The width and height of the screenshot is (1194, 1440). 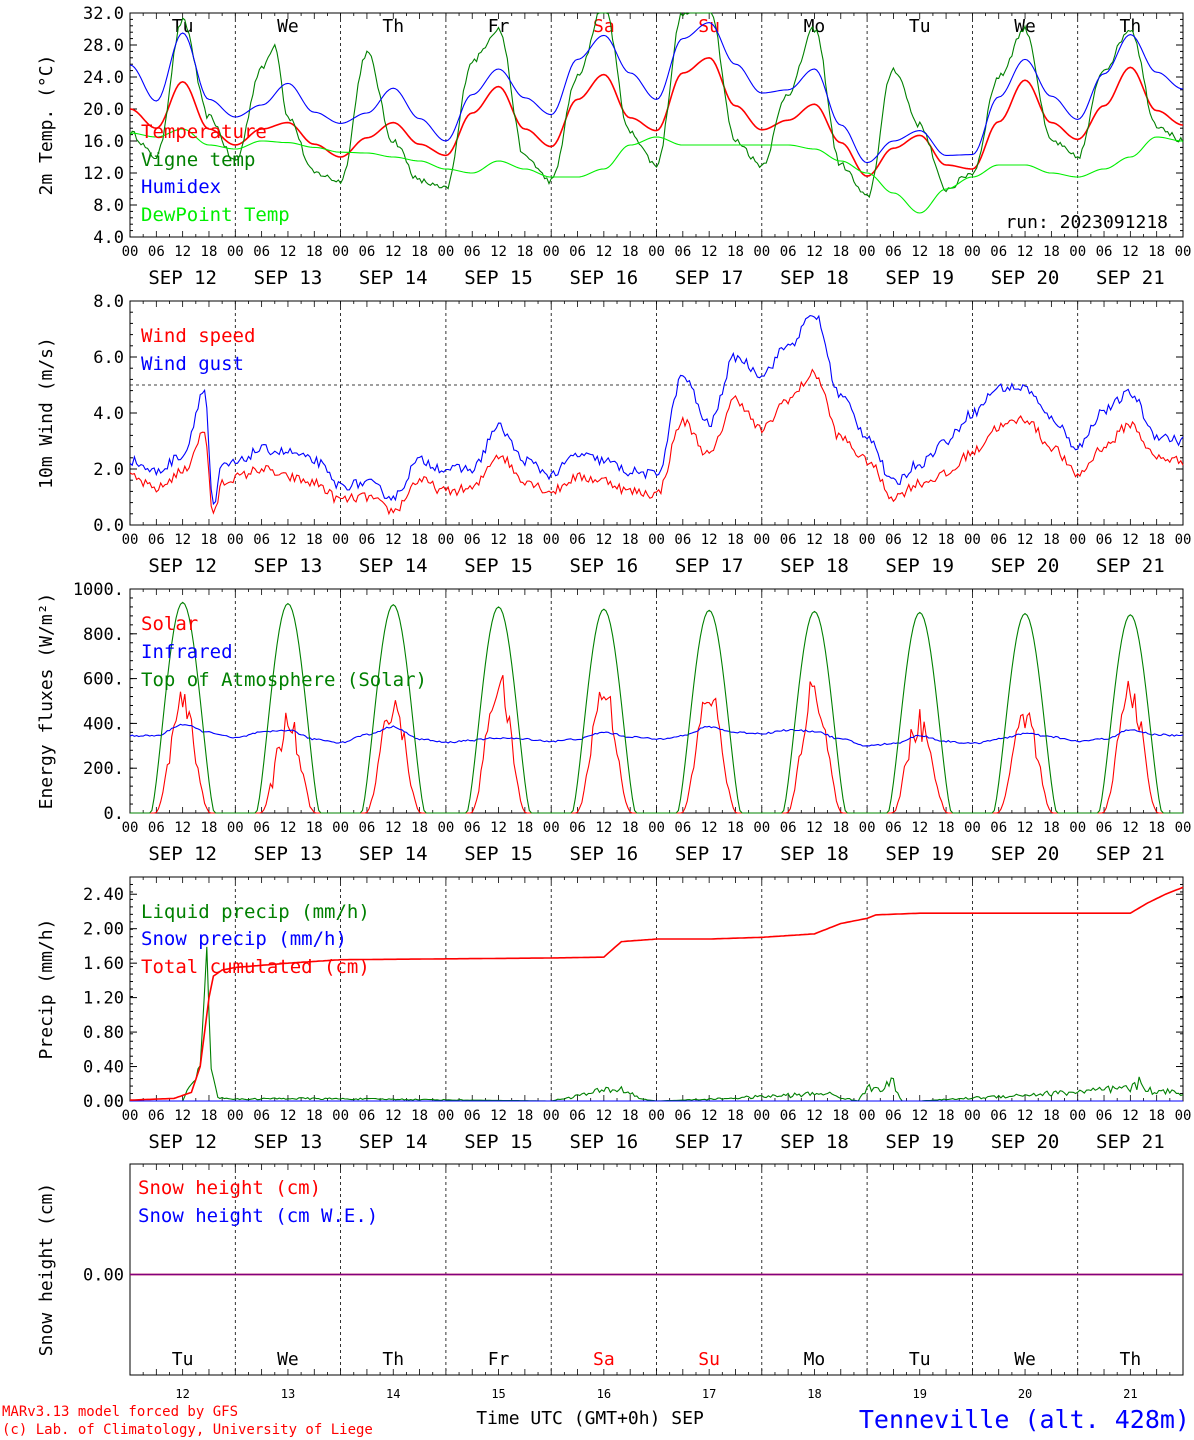 I want to click on y-tick-label: 0.0, so click(x=108, y=526).